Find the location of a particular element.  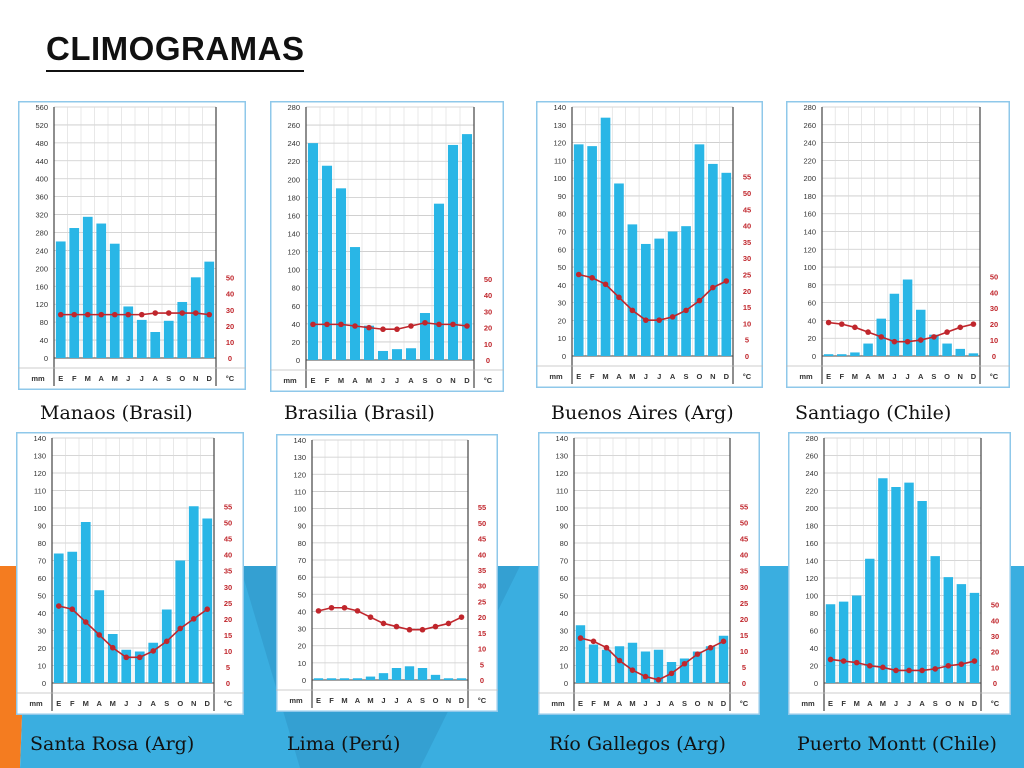

caption-puerto-montt: Puerto Montt (Chile) is located at coordinates (897, 744).